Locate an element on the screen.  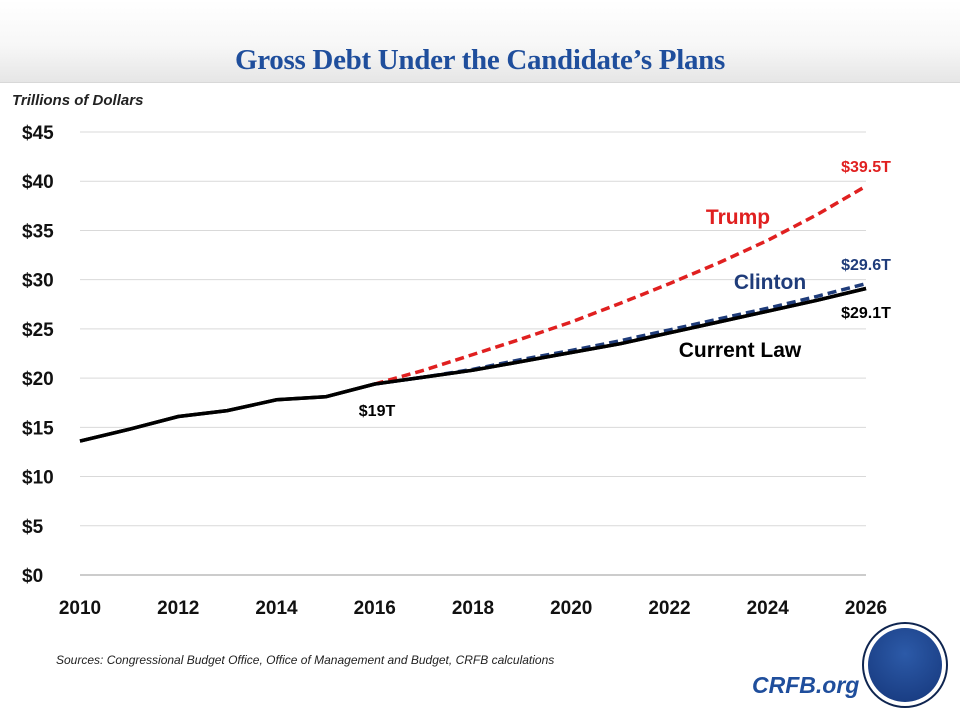
x-tick-label: 2018 is located at coordinates (473, 608).